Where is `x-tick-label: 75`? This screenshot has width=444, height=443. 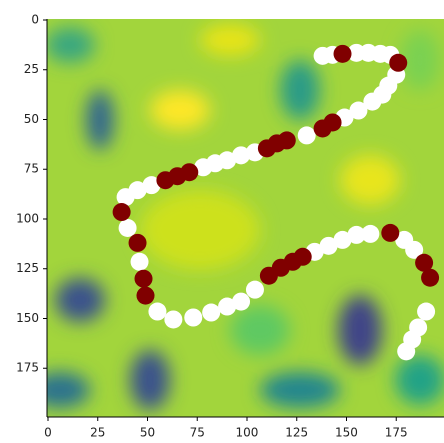
x-tick-label: 75 is located at coordinates (197, 433).